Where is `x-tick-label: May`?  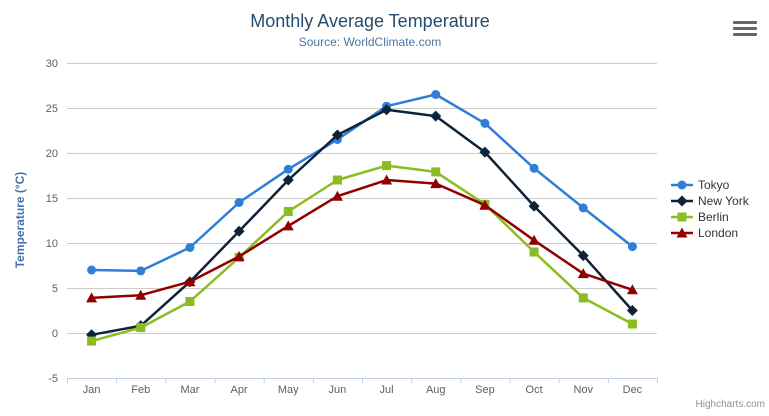
x-tick-label: May is located at coordinates (288, 390).